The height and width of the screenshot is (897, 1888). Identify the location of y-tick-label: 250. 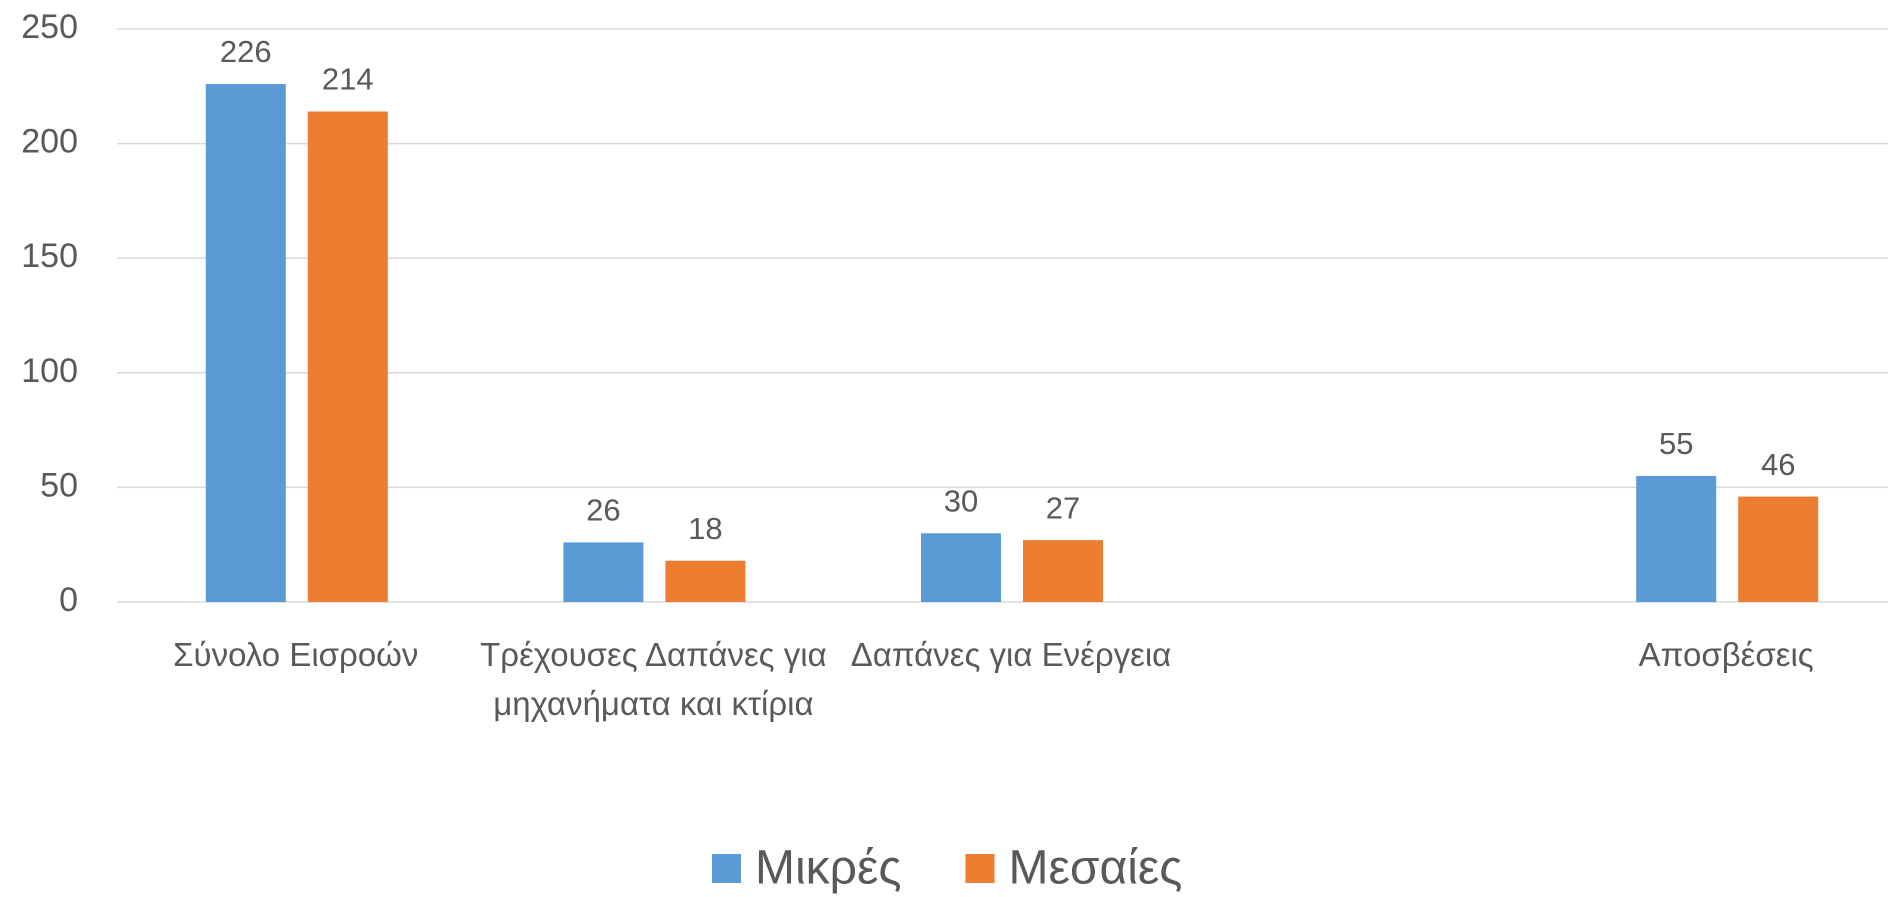
(49, 27).